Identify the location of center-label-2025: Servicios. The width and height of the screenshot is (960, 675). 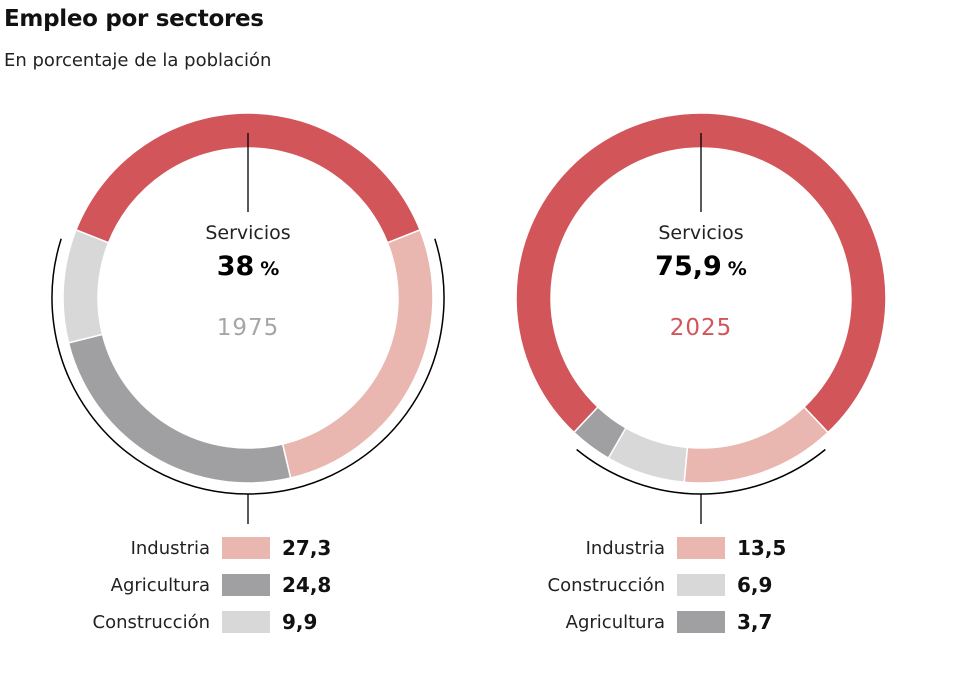
(700, 233).